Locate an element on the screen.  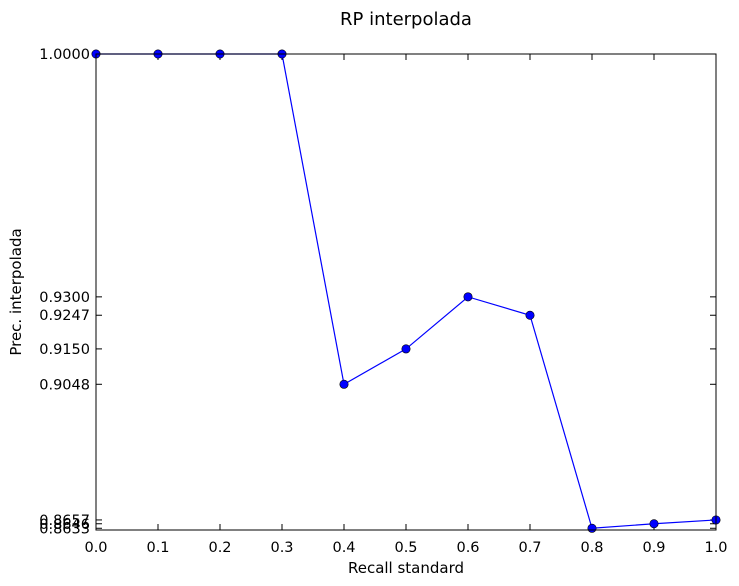
x-tick-label: 0.1 is located at coordinates (157, 548).